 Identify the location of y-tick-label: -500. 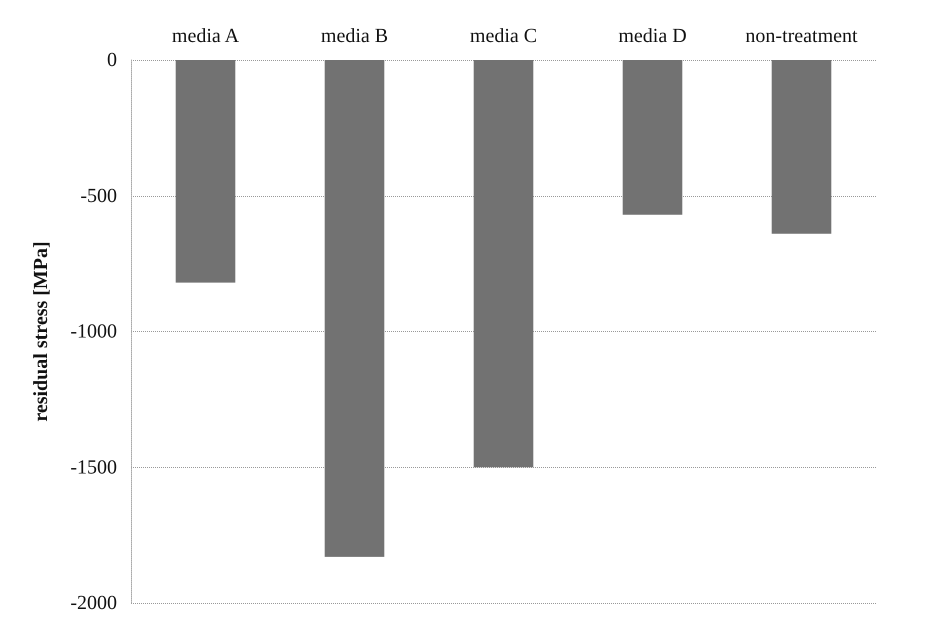
(98, 195).